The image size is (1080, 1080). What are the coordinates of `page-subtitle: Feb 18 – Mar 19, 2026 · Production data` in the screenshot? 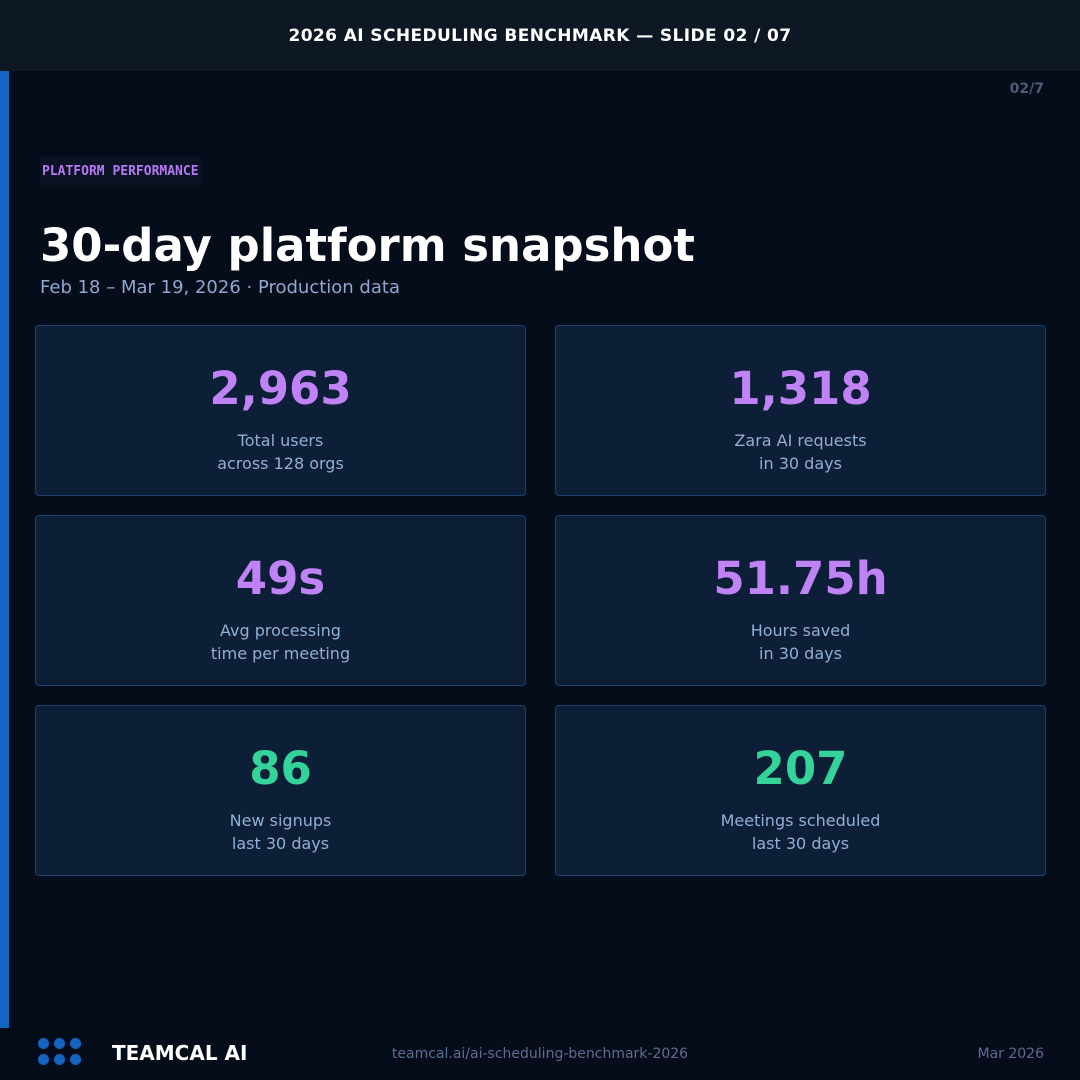 It's located at (220, 287).